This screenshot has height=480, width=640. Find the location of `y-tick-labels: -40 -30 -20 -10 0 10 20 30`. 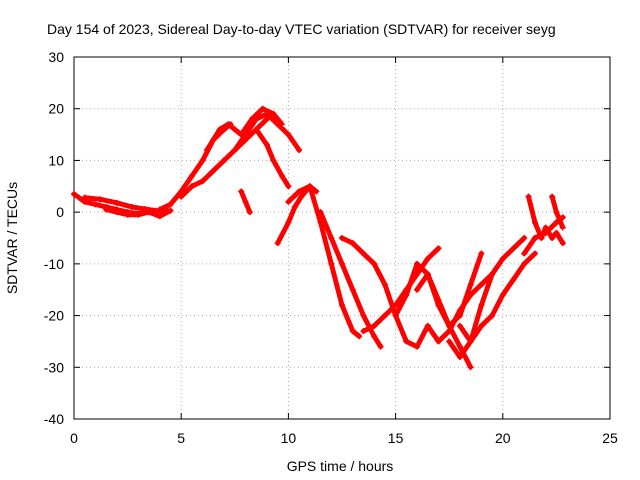

y-tick-labels: -40 -30 -20 -10 0 10 20 30 is located at coordinates (54, 238).